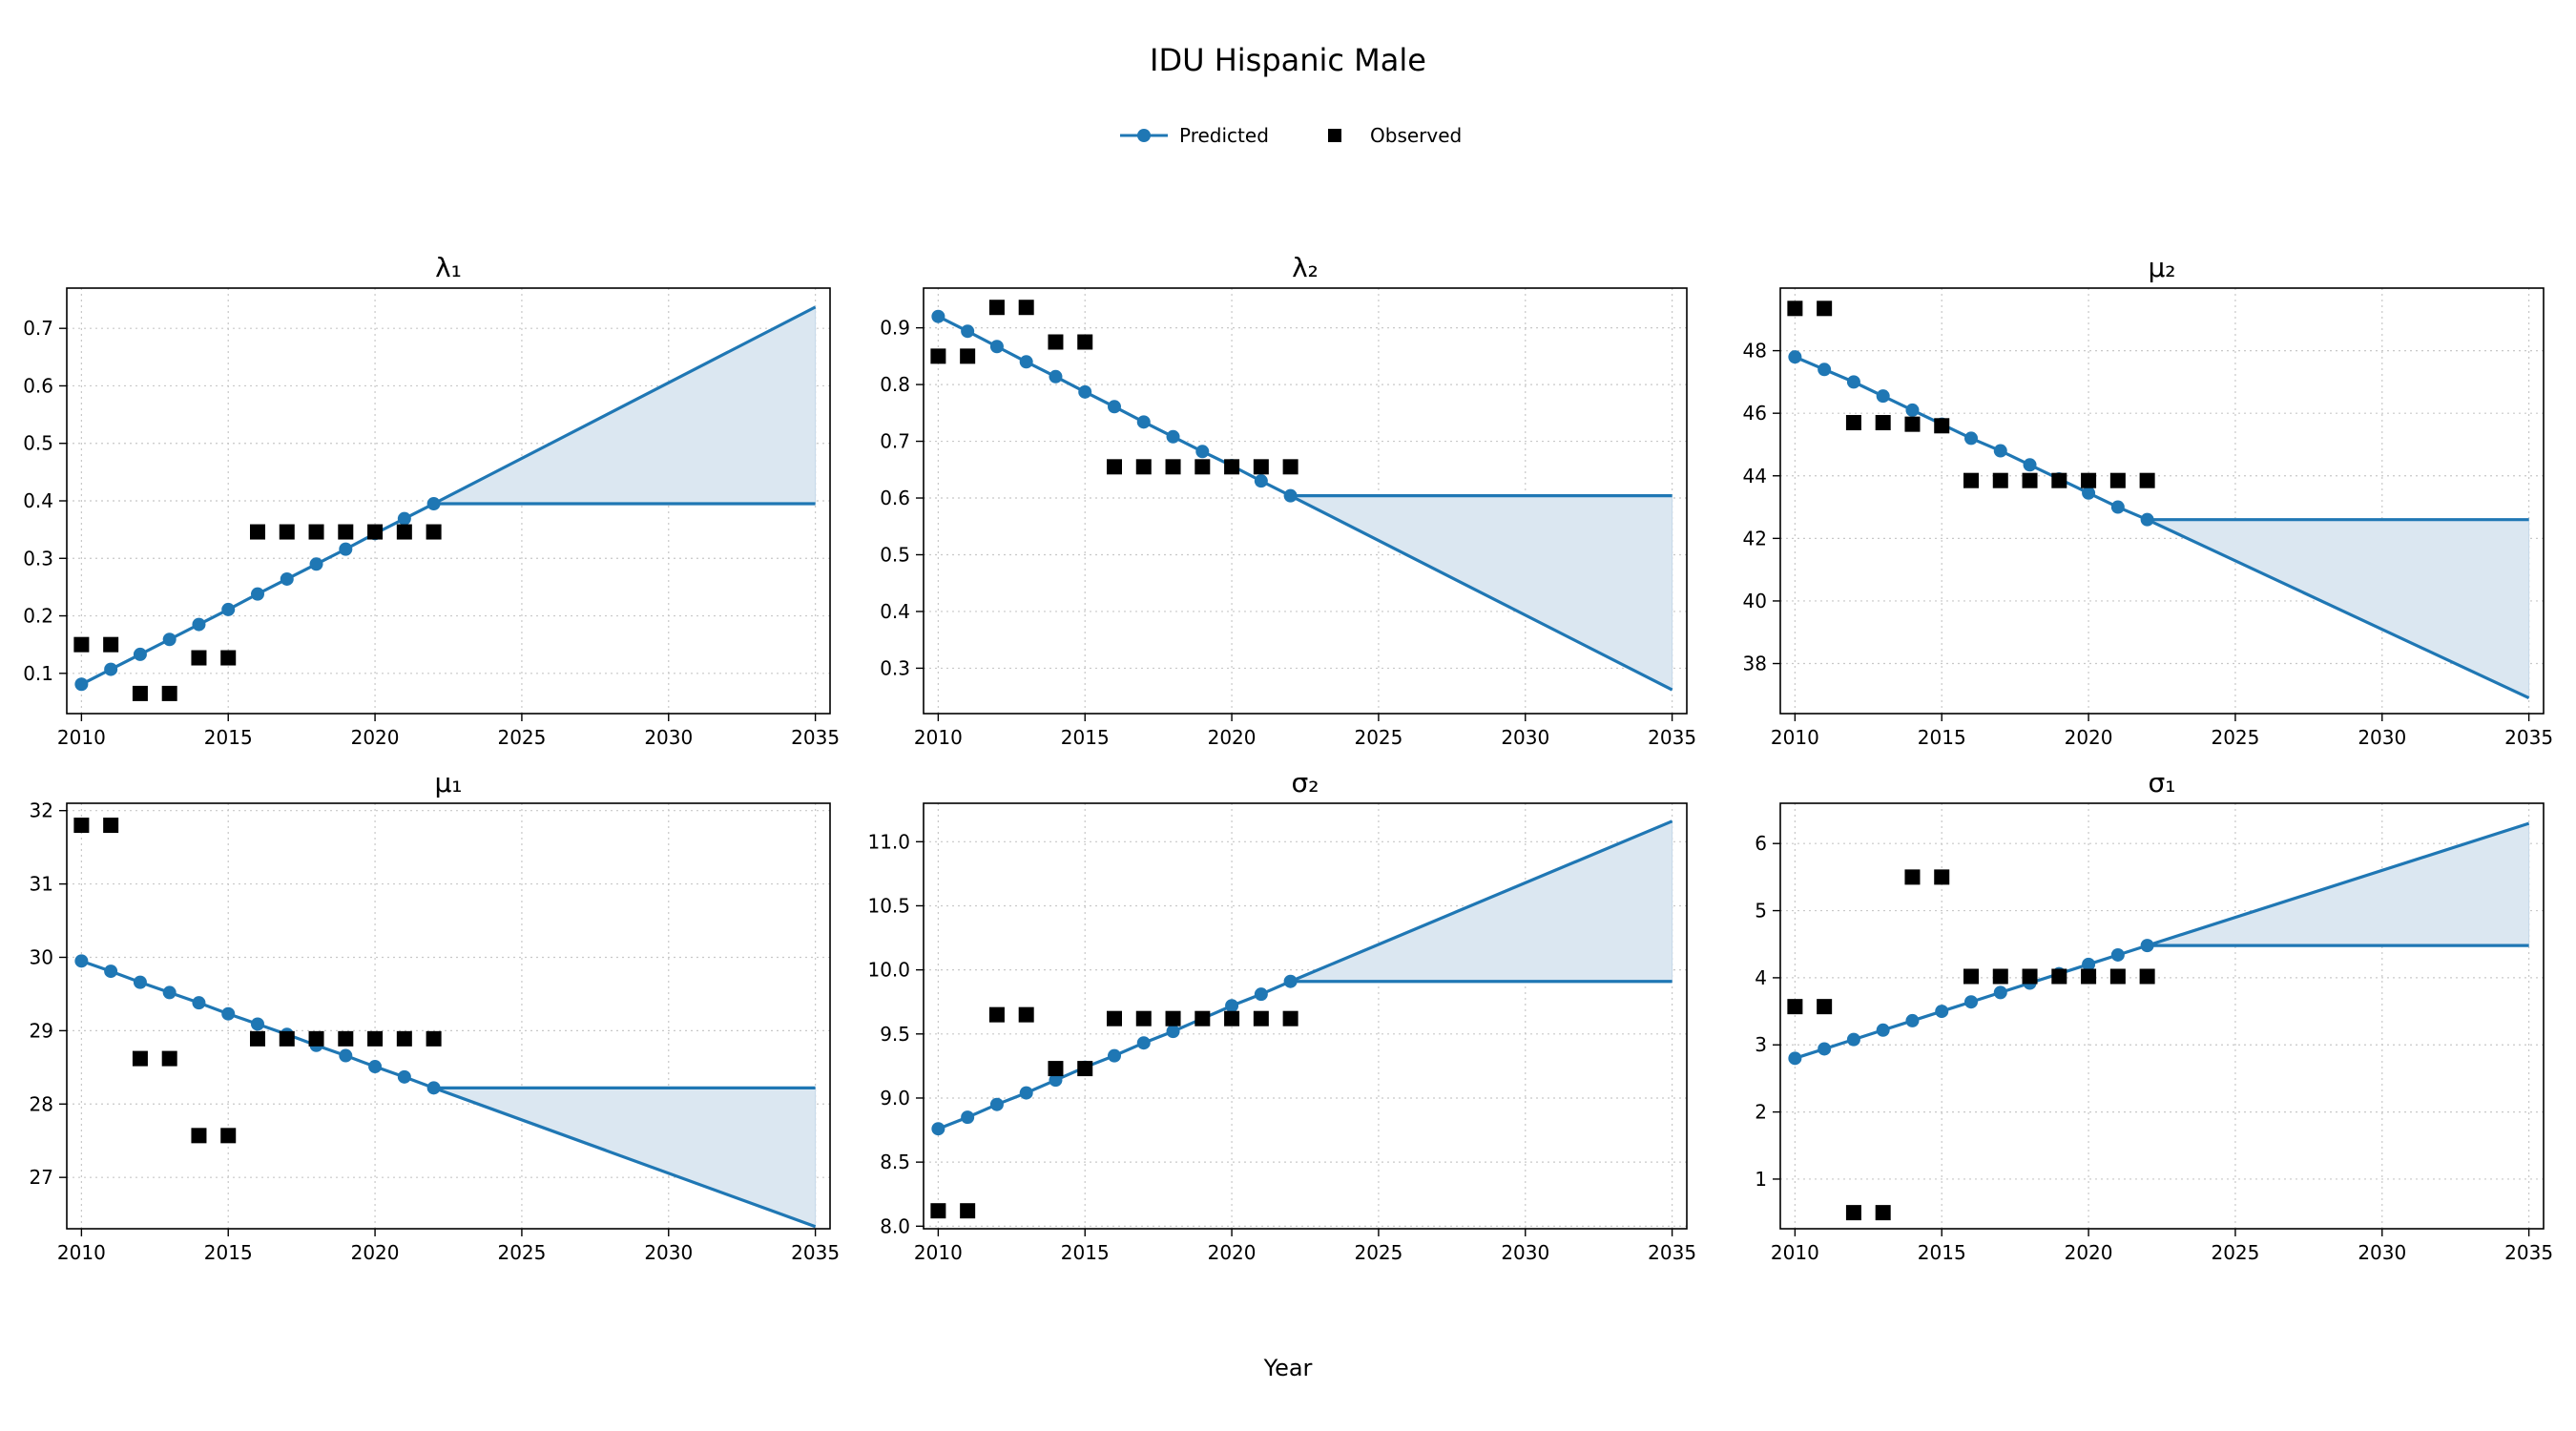  Describe the element at coordinates (1288, 60) in the screenshot. I see `figure-title: IDU Hispanic Male` at that location.